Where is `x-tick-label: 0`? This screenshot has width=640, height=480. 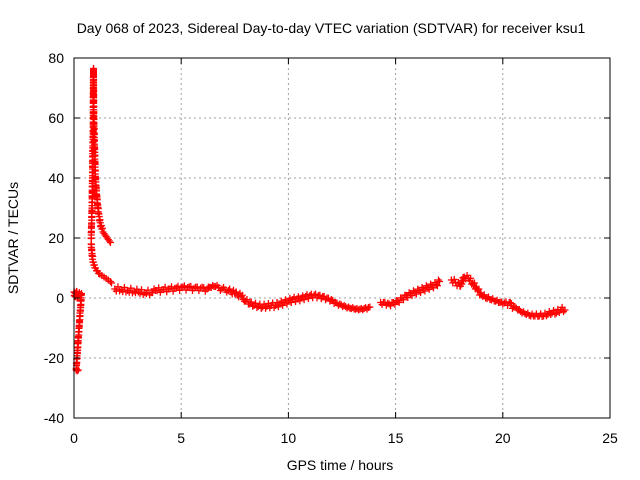 x-tick-label: 0 is located at coordinates (74, 438).